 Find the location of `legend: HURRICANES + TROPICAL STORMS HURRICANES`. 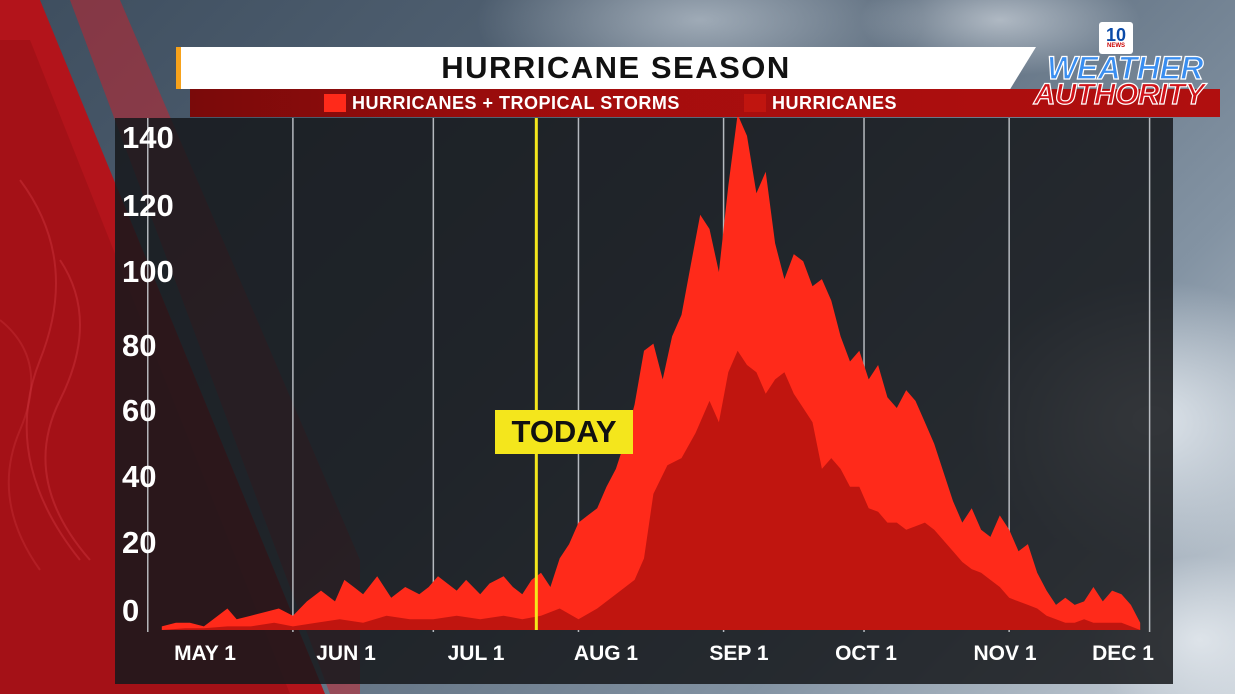

legend: HURRICANES + TROPICAL STORMS HURRICANES is located at coordinates (705, 103).